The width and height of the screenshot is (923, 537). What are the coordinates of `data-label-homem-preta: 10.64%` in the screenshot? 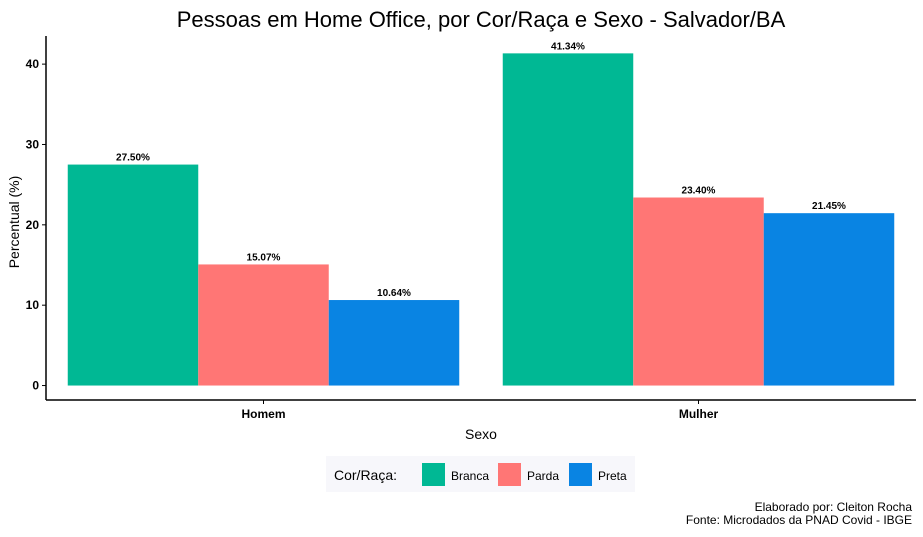 It's located at (394, 293).